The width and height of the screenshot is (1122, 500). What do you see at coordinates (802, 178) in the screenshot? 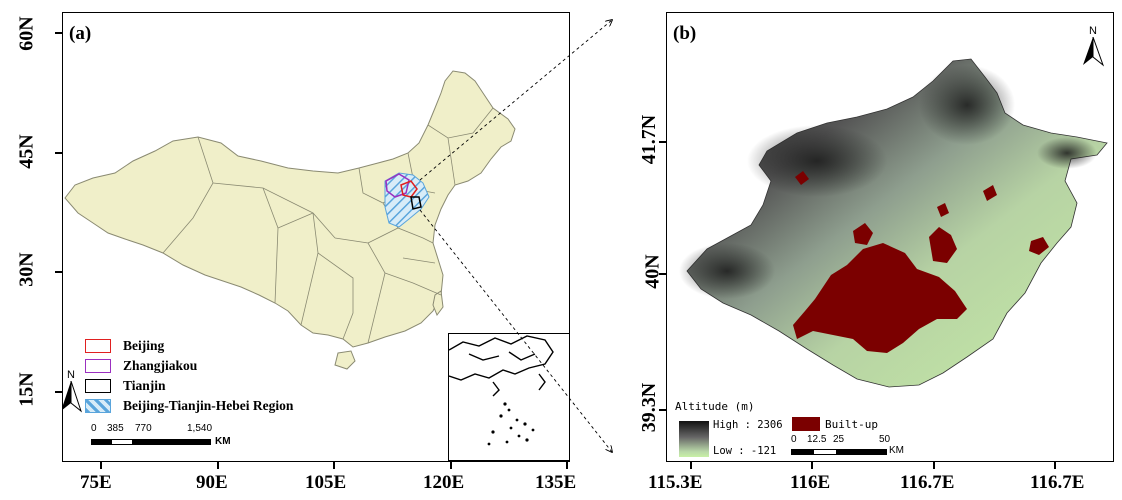
I see `builtup-northwest` at bounding box center [802, 178].